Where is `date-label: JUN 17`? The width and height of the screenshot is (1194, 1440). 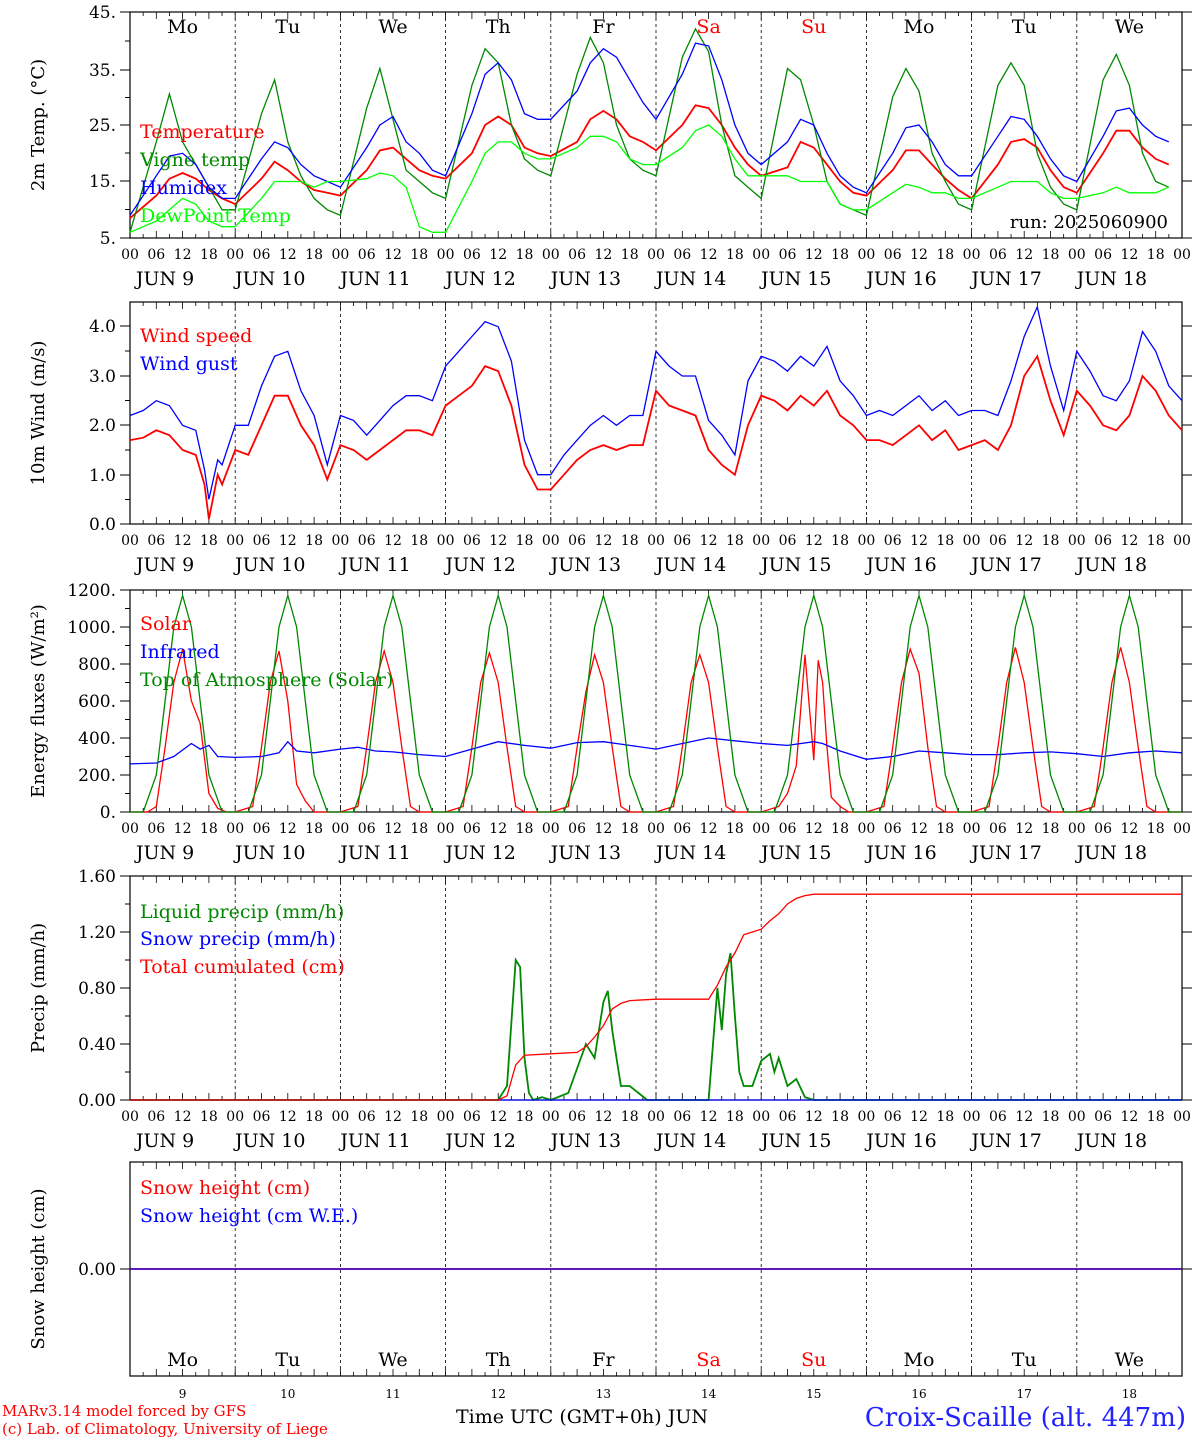
date-label: JUN 17 is located at coordinates (1005, 565).